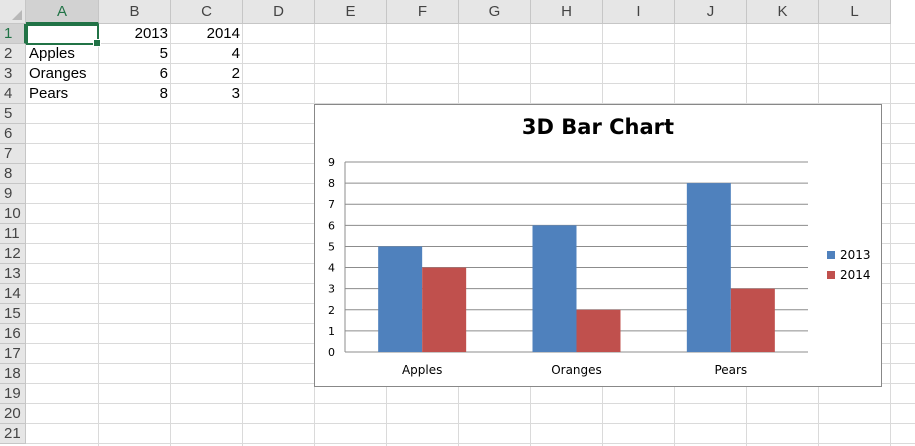 The width and height of the screenshot is (915, 446). What do you see at coordinates (331, 204) in the screenshot?
I see `y-tick-label: 7` at bounding box center [331, 204].